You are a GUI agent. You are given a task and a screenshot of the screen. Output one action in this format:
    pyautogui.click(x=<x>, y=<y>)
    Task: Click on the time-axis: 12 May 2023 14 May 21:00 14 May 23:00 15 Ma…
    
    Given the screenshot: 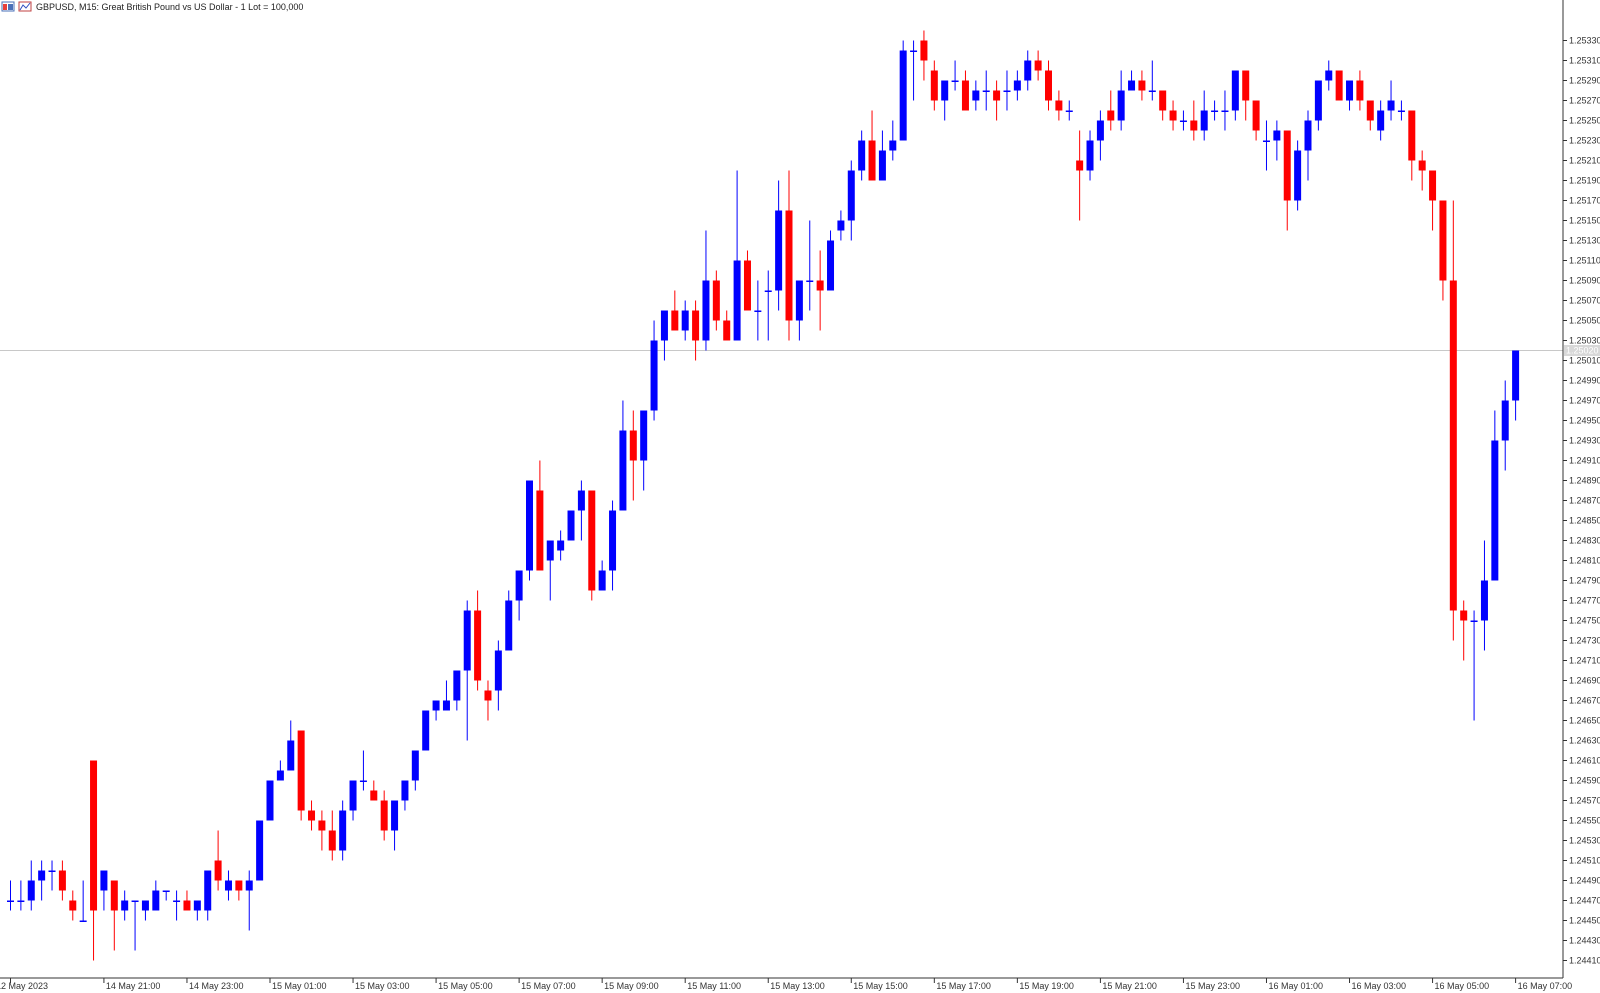 What is the action you would take?
    pyautogui.click(x=786, y=984)
    